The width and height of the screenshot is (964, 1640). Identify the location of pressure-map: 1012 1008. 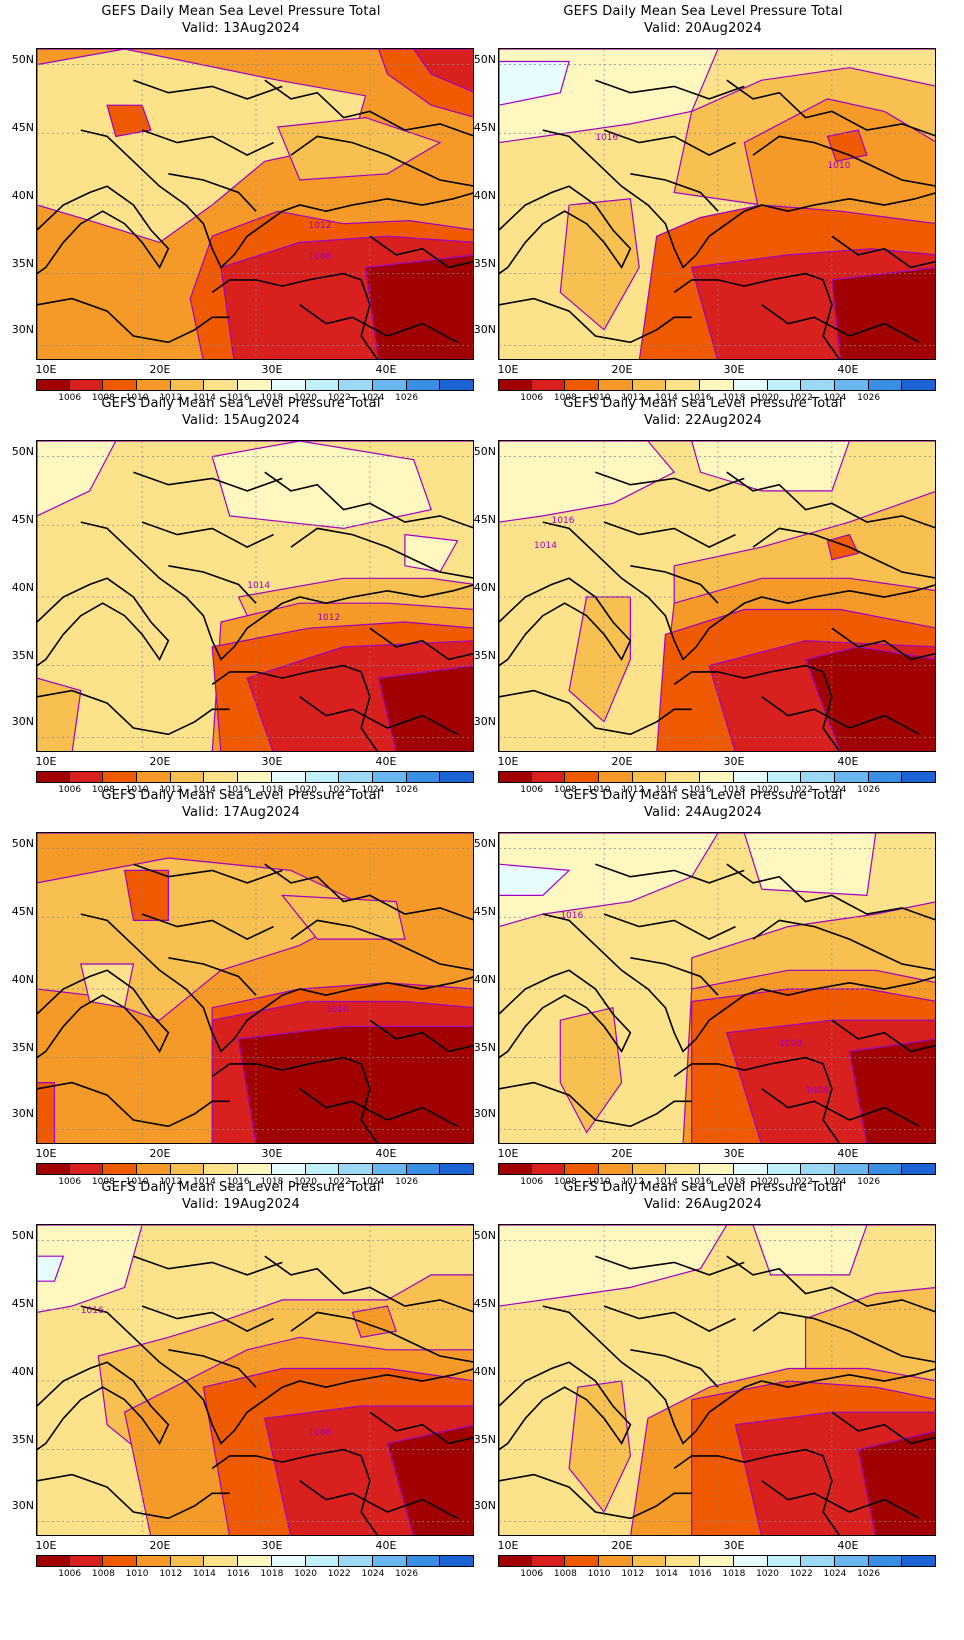
(255, 204).